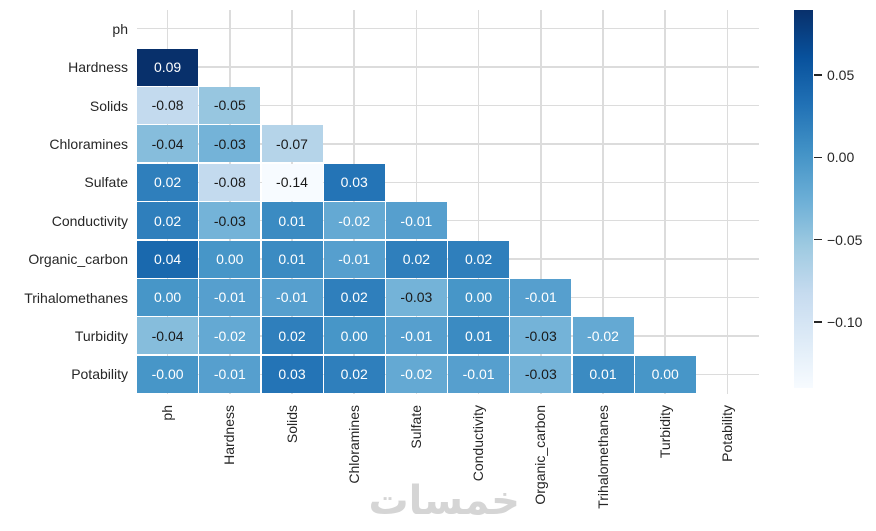  What do you see at coordinates (664, 431) in the screenshot?
I see `x-tick-label-turbidity: Turbidity` at bounding box center [664, 431].